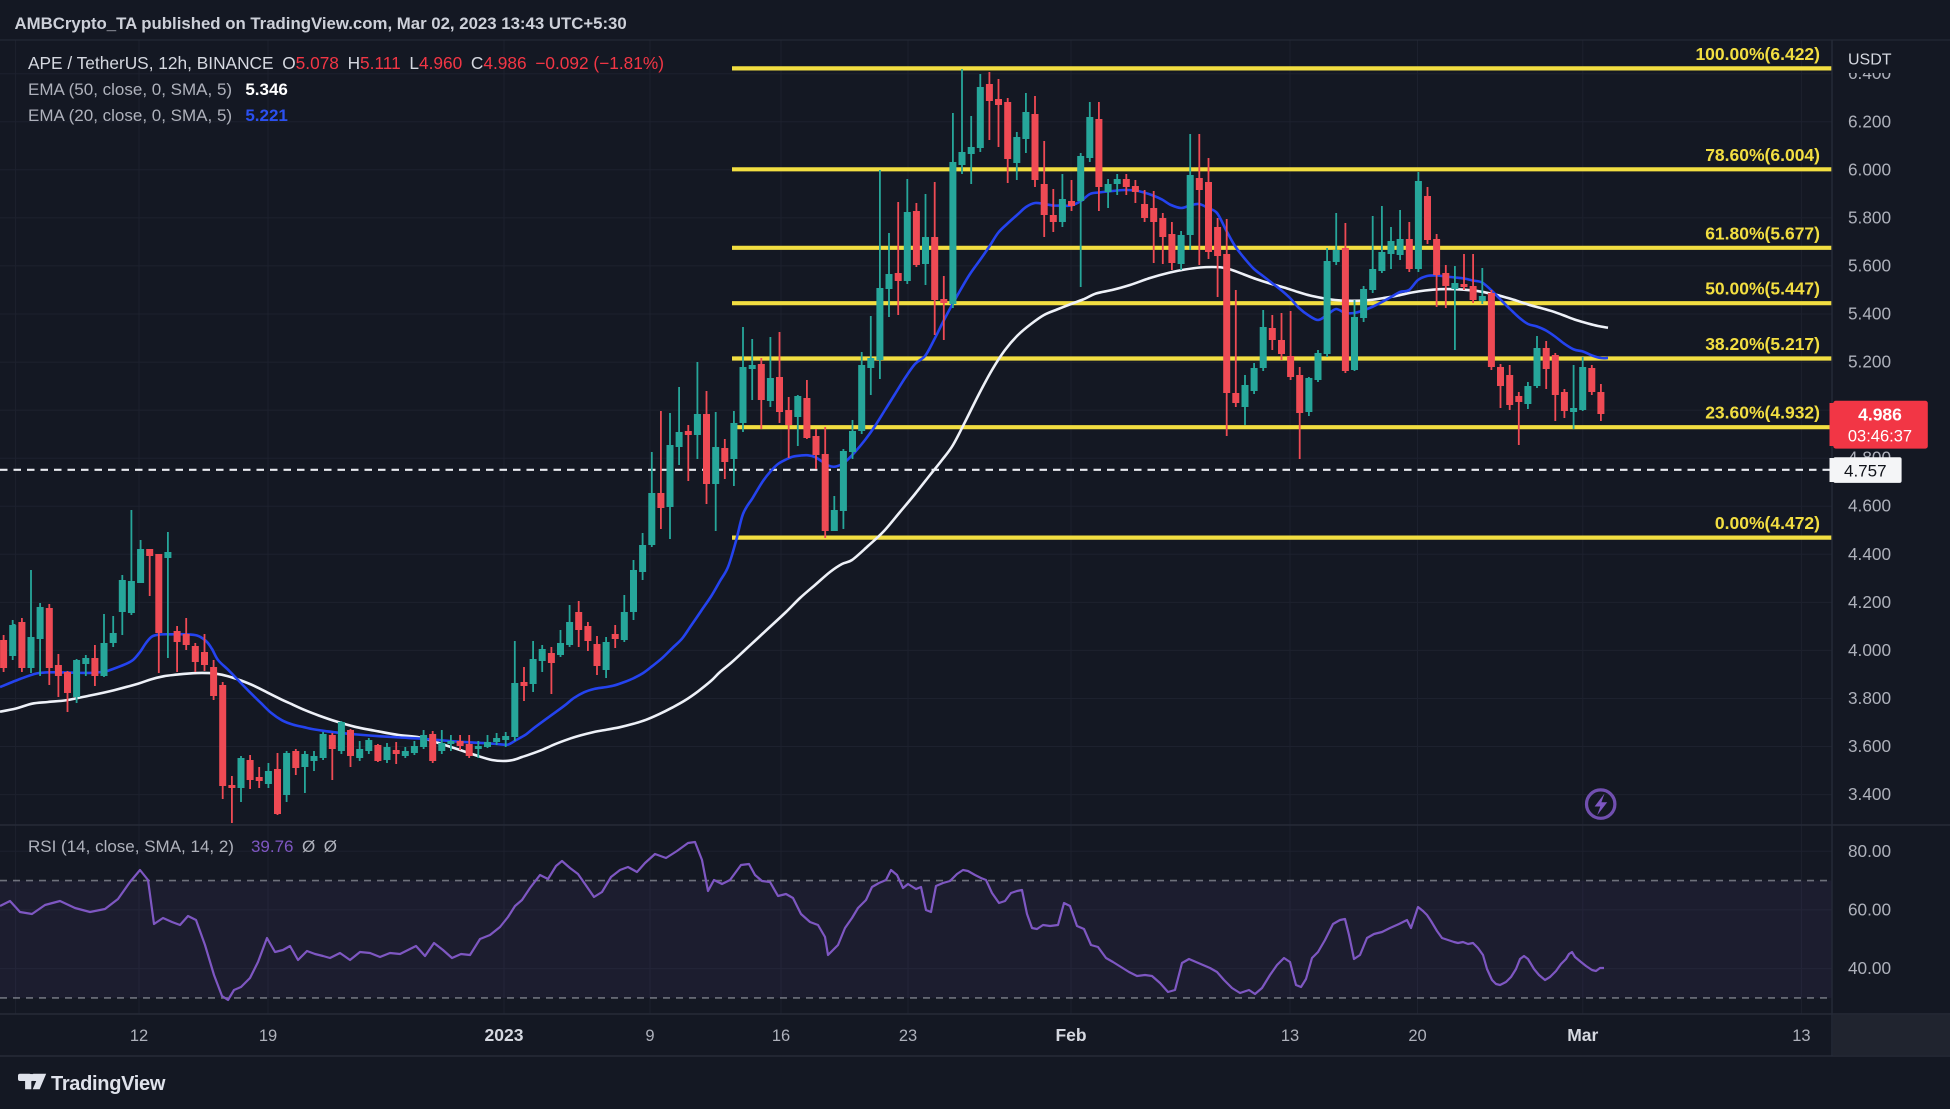 The image size is (1950, 1109). What do you see at coordinates (1869, 698) in the screenshot?
I see `svg-text: 3.800` at bounding box center [1869, 698].